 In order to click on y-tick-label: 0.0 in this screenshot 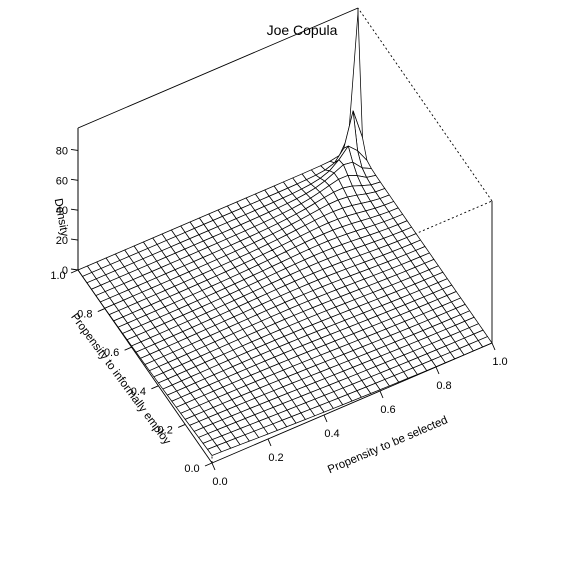, I will do `click(191, 469)`.